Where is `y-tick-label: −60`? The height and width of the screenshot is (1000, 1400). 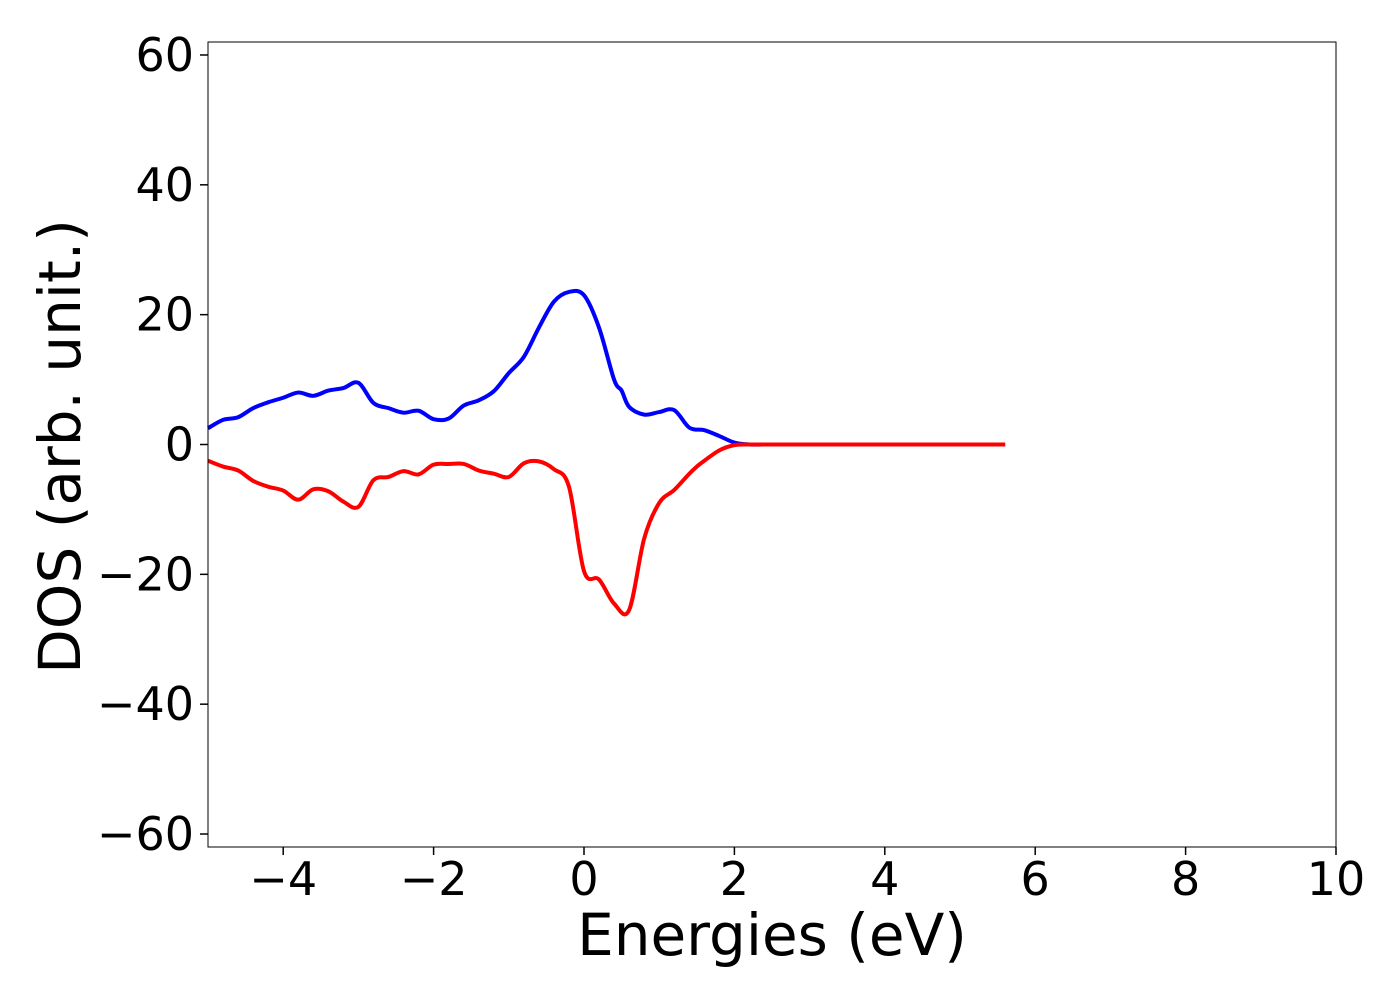
y-tick-label: −60 is located at coordinates (145, 834).